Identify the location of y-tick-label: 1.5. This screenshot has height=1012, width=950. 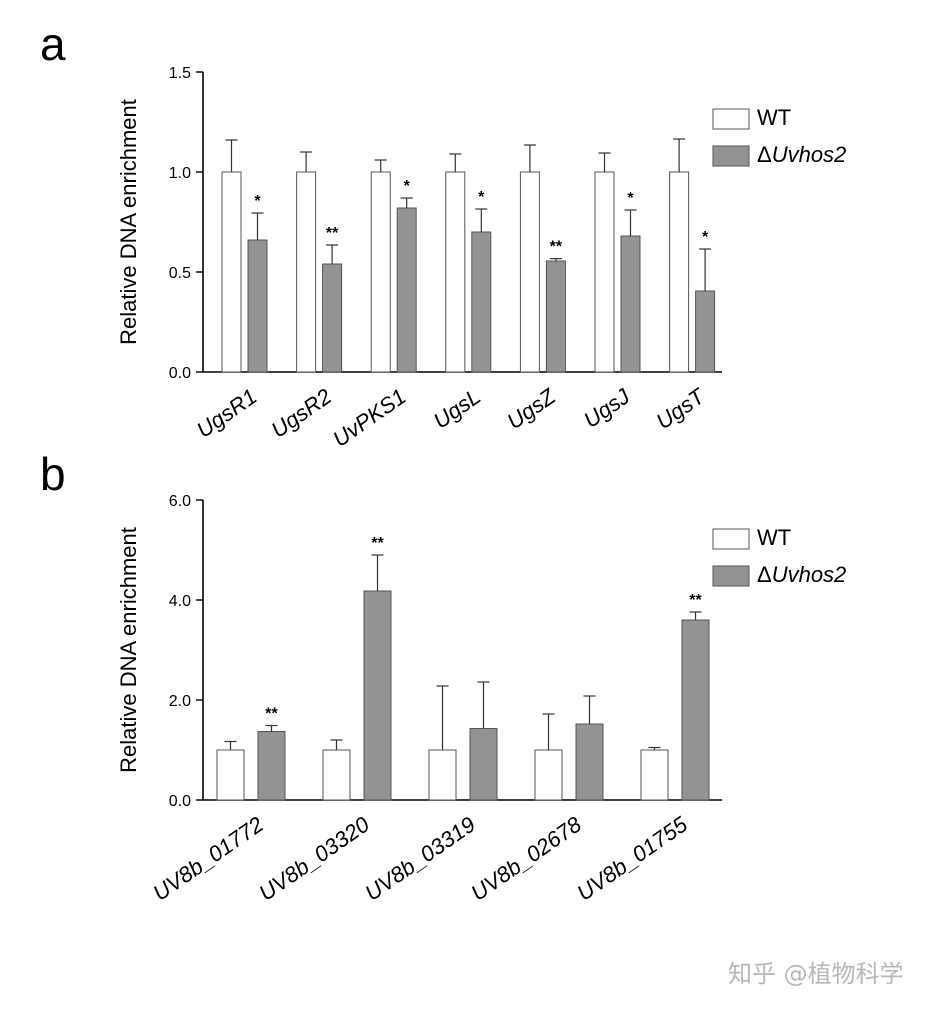
(180, 73).